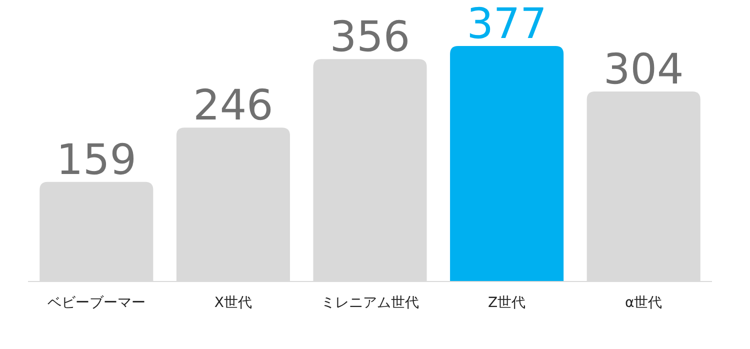 The width and height of the screenshot is (750, 349). I want to click on x-tick-label: ベビーブーマー, so click(96, 303).